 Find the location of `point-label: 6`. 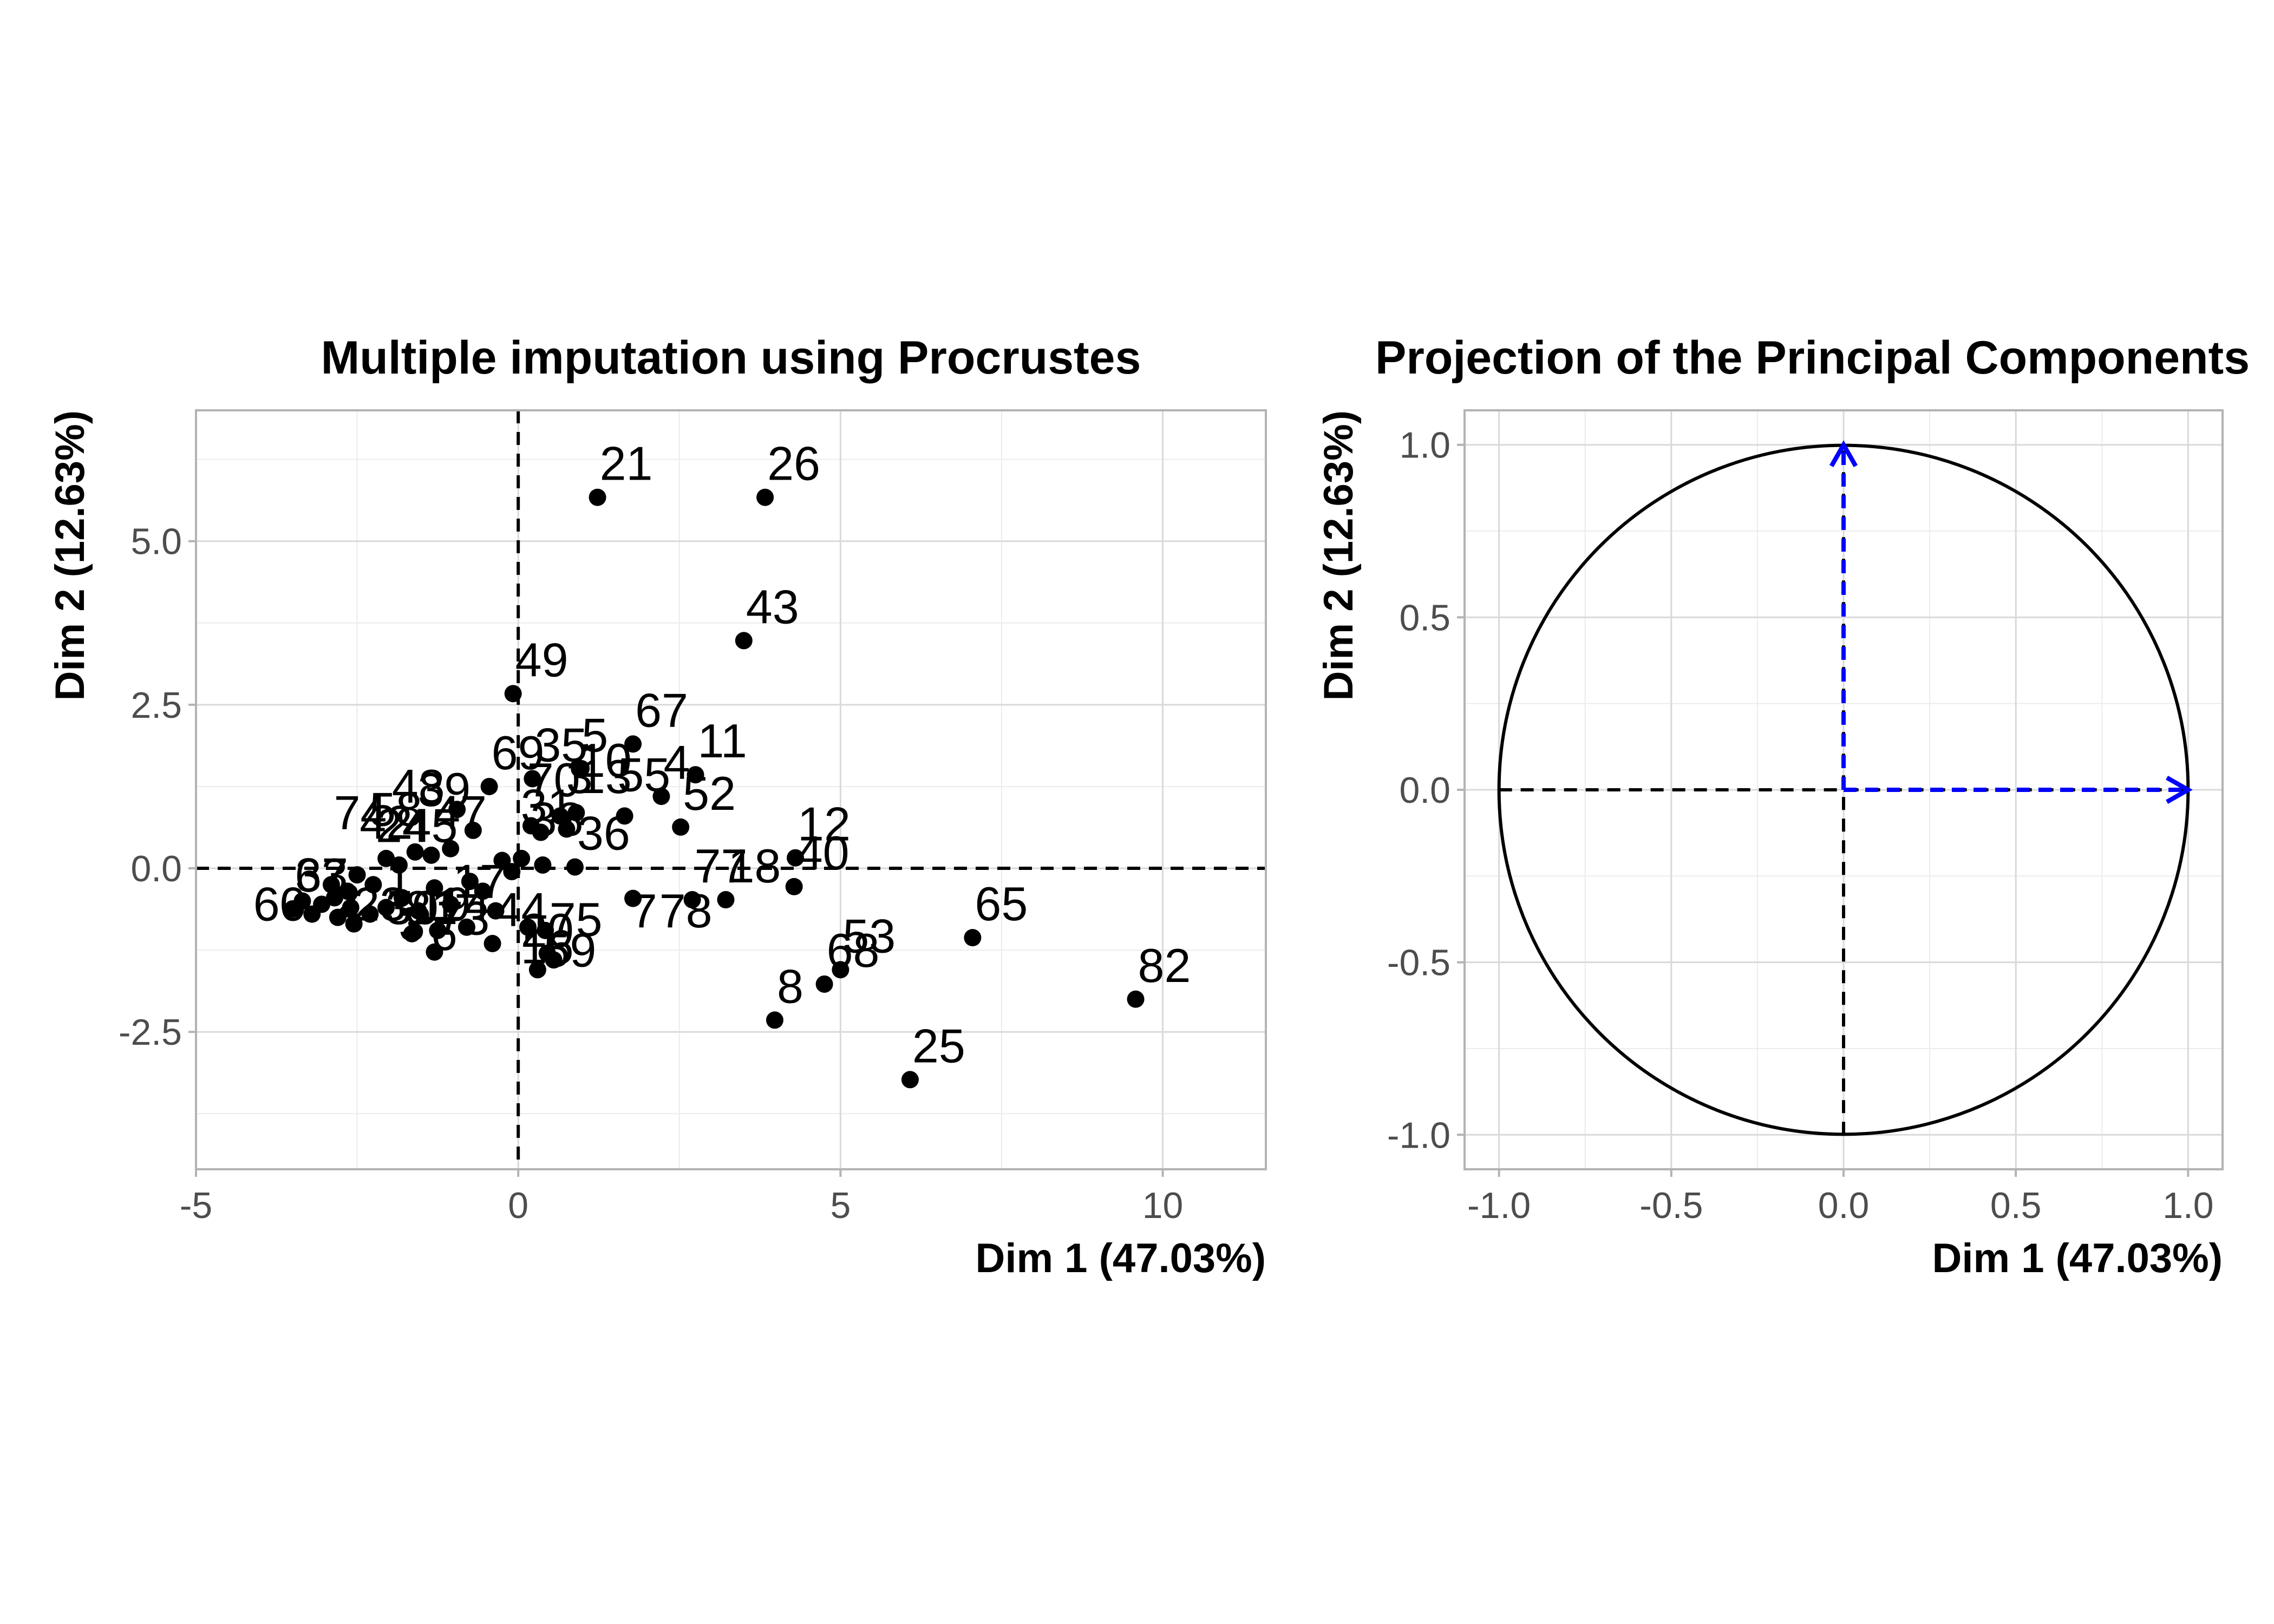

point-label: 6 is located at coordinates (445, 933).